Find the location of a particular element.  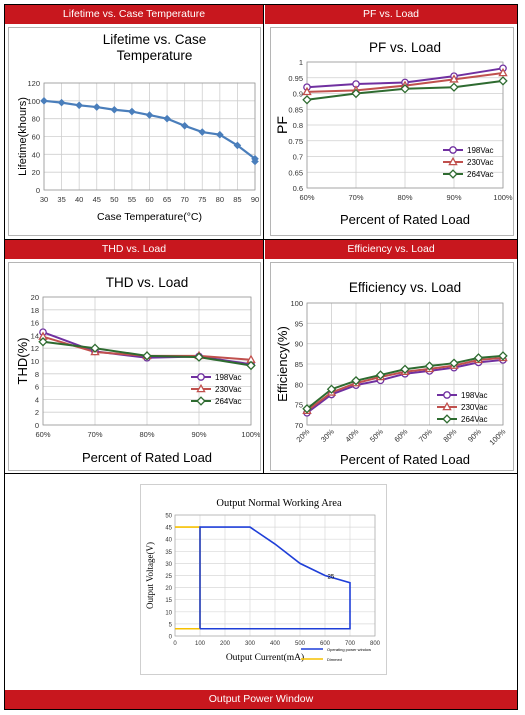

y-tick-label: 6 is located at coordinates (37, 387).